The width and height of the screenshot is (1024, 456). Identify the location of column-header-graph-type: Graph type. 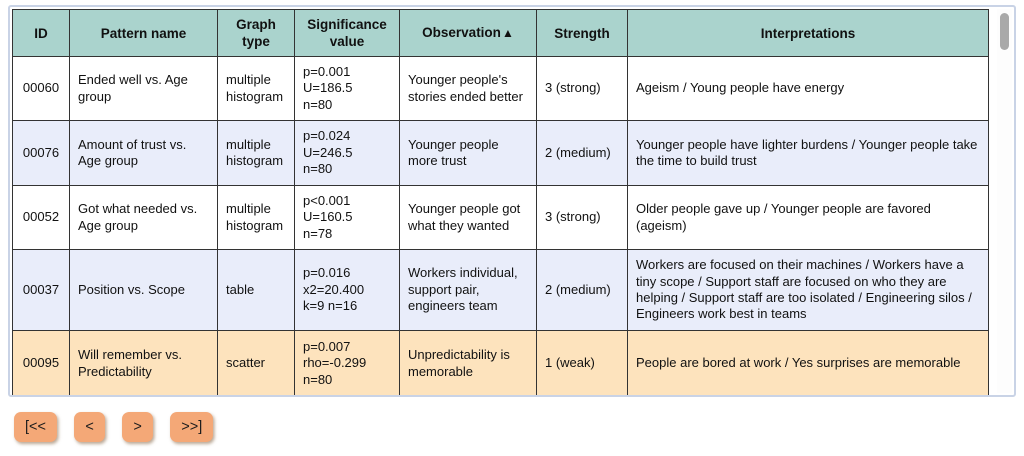
(256, 33).